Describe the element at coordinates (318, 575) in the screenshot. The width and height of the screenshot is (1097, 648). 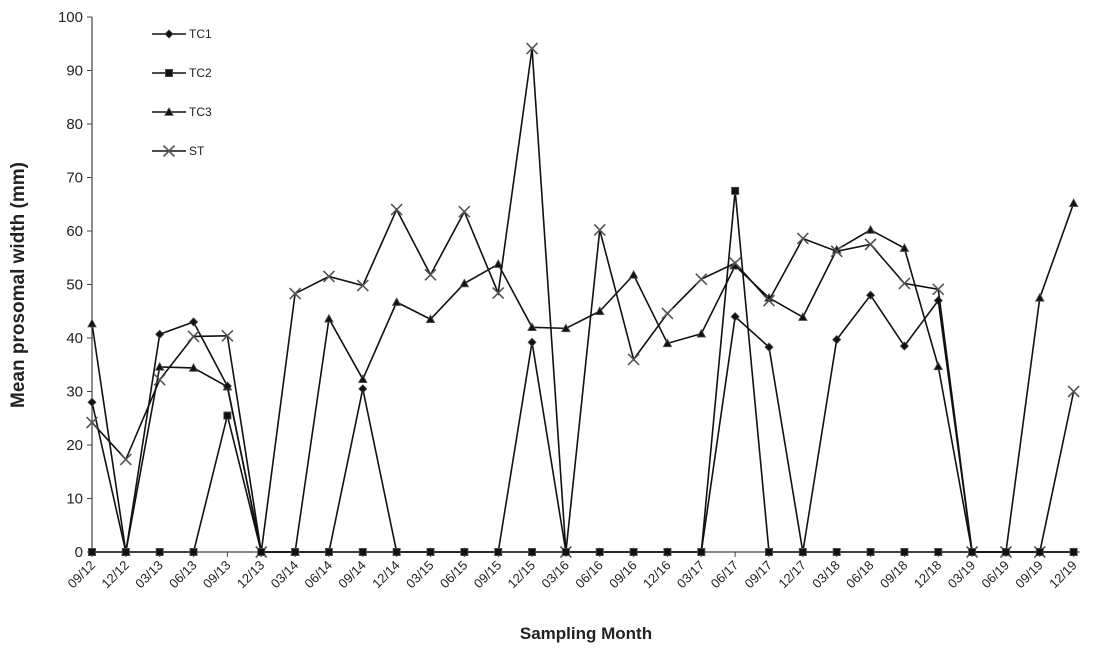
I see `x-tick-label: 06/14` at that location.